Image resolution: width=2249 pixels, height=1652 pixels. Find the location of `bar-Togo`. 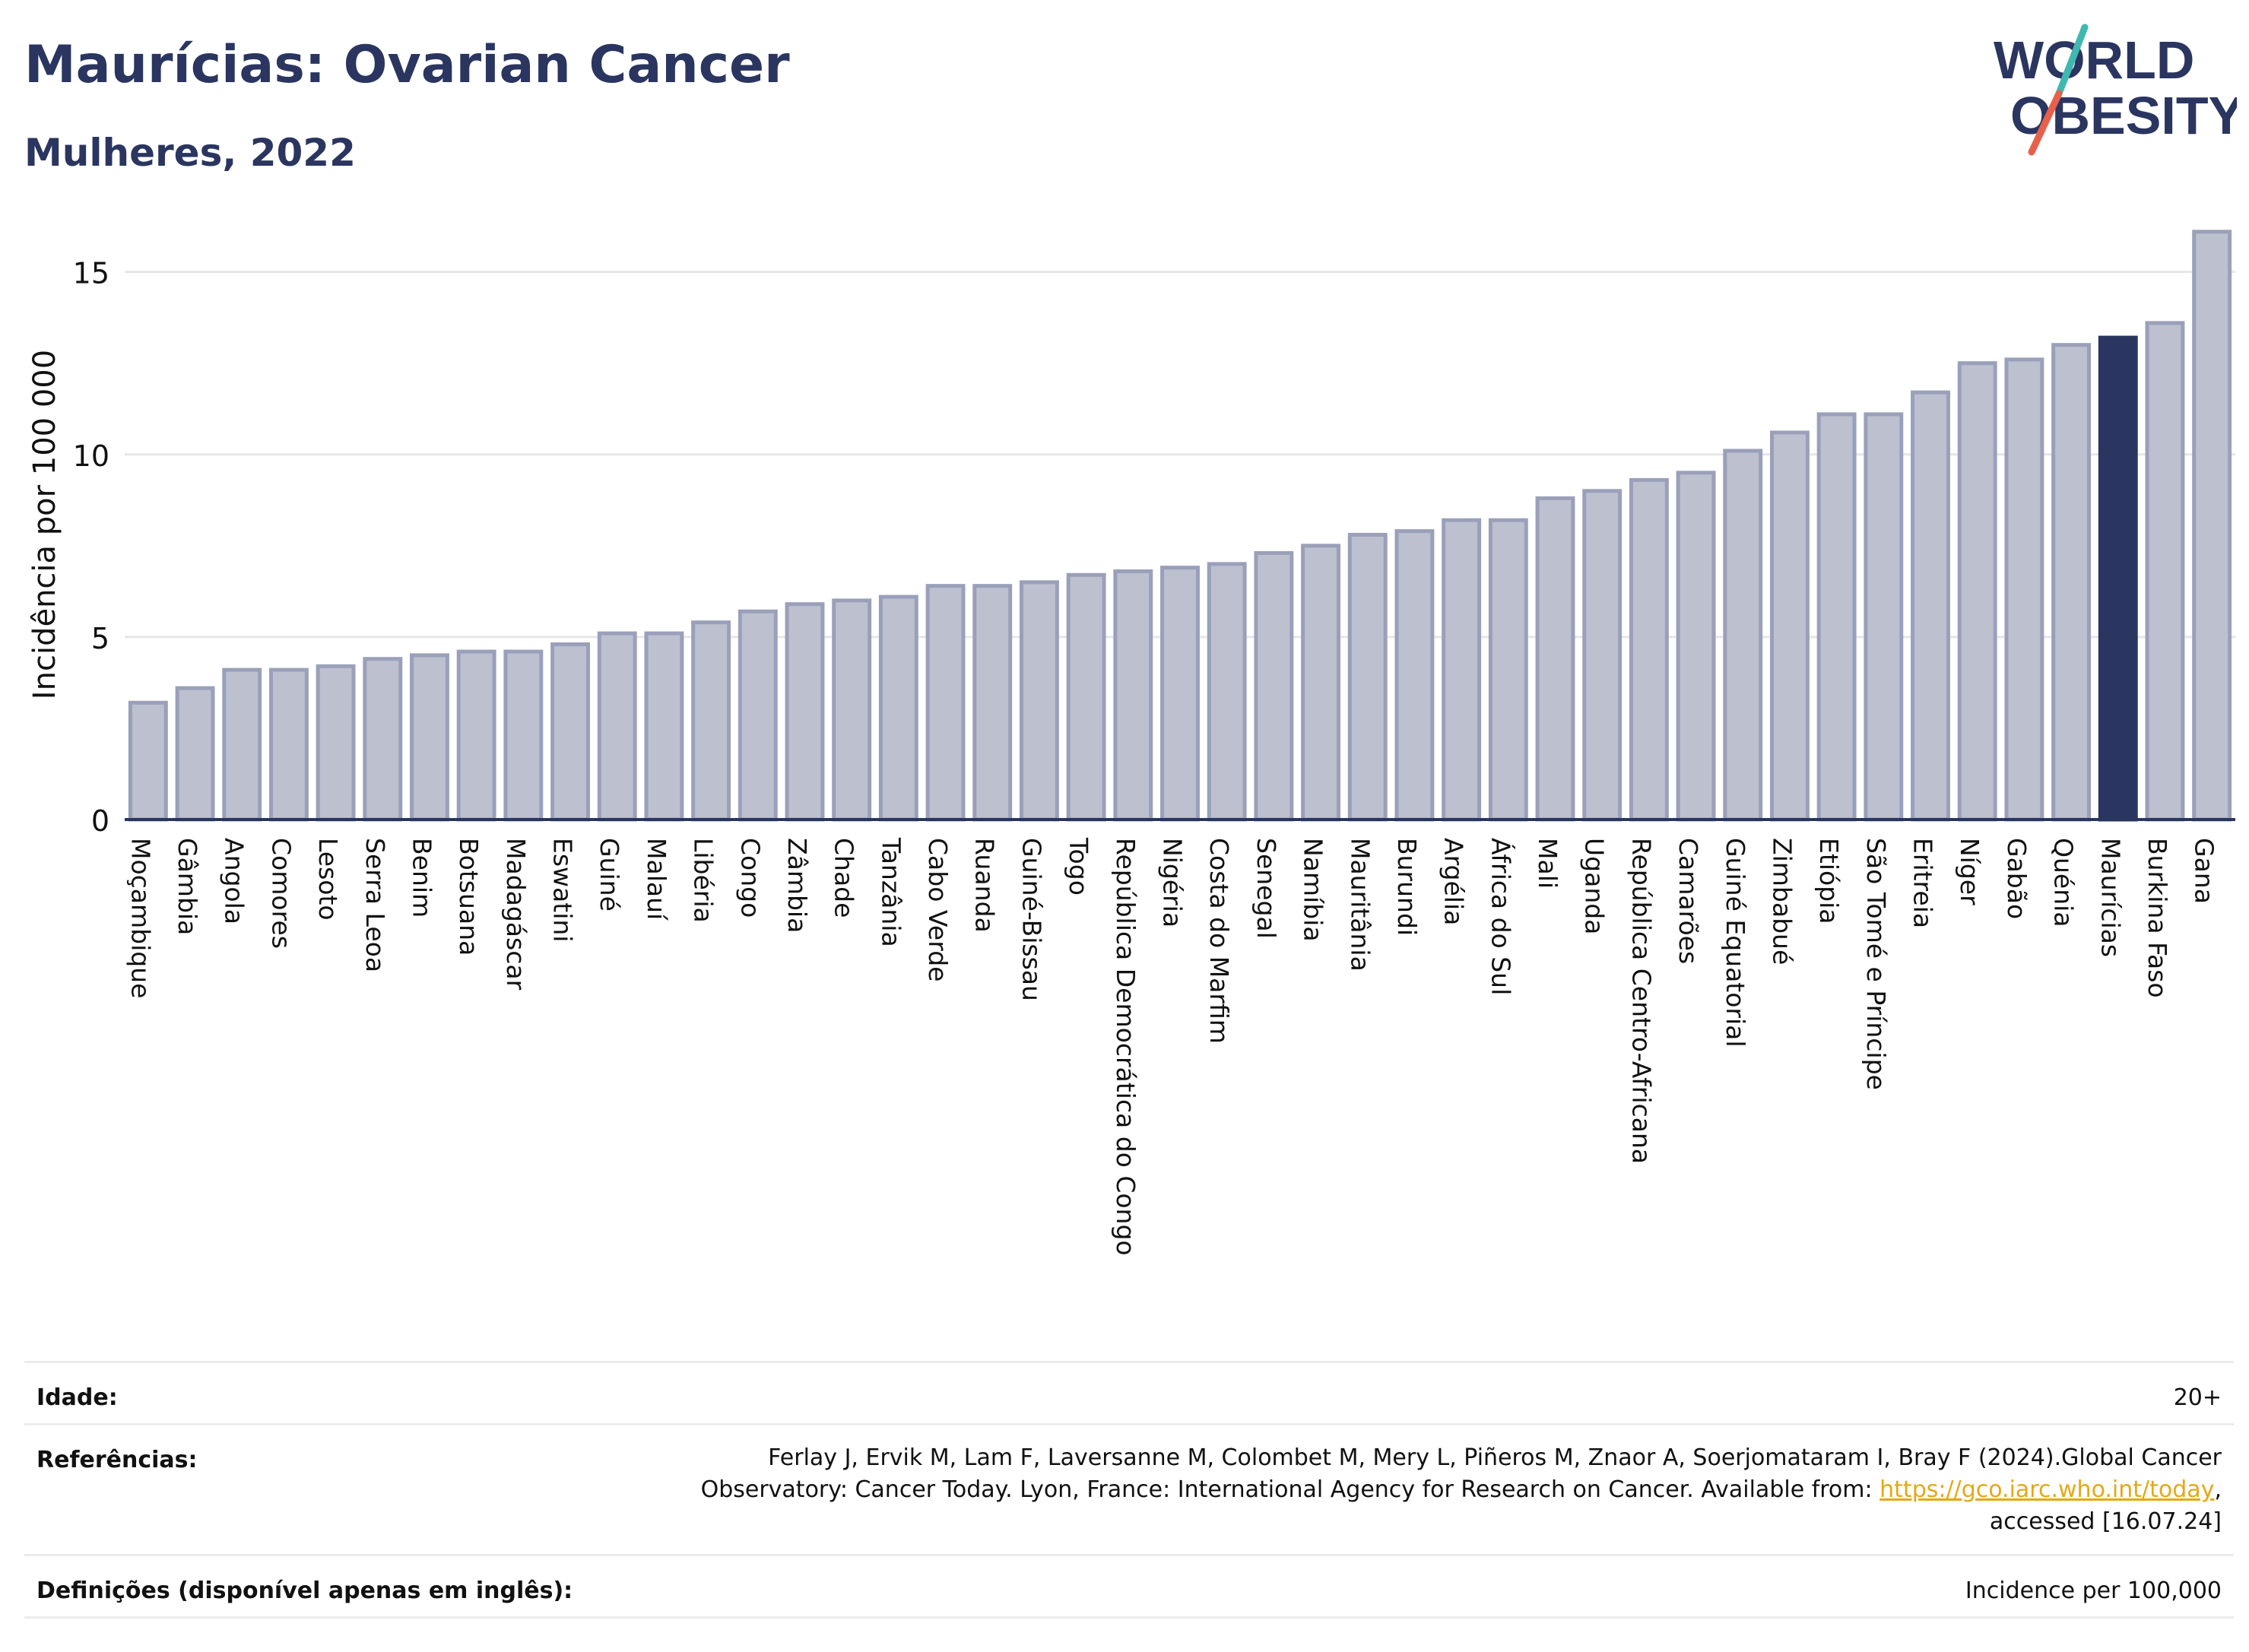

bar-Togo is located at coordinates (1086, 697).